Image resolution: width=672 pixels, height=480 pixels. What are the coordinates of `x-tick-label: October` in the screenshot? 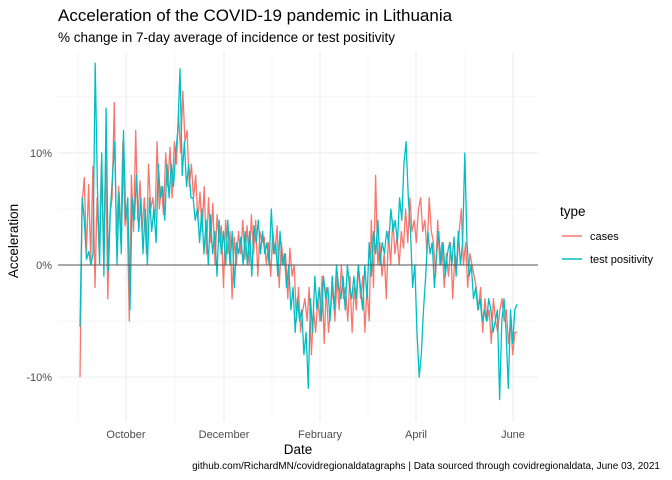 It's located at (125, 435).